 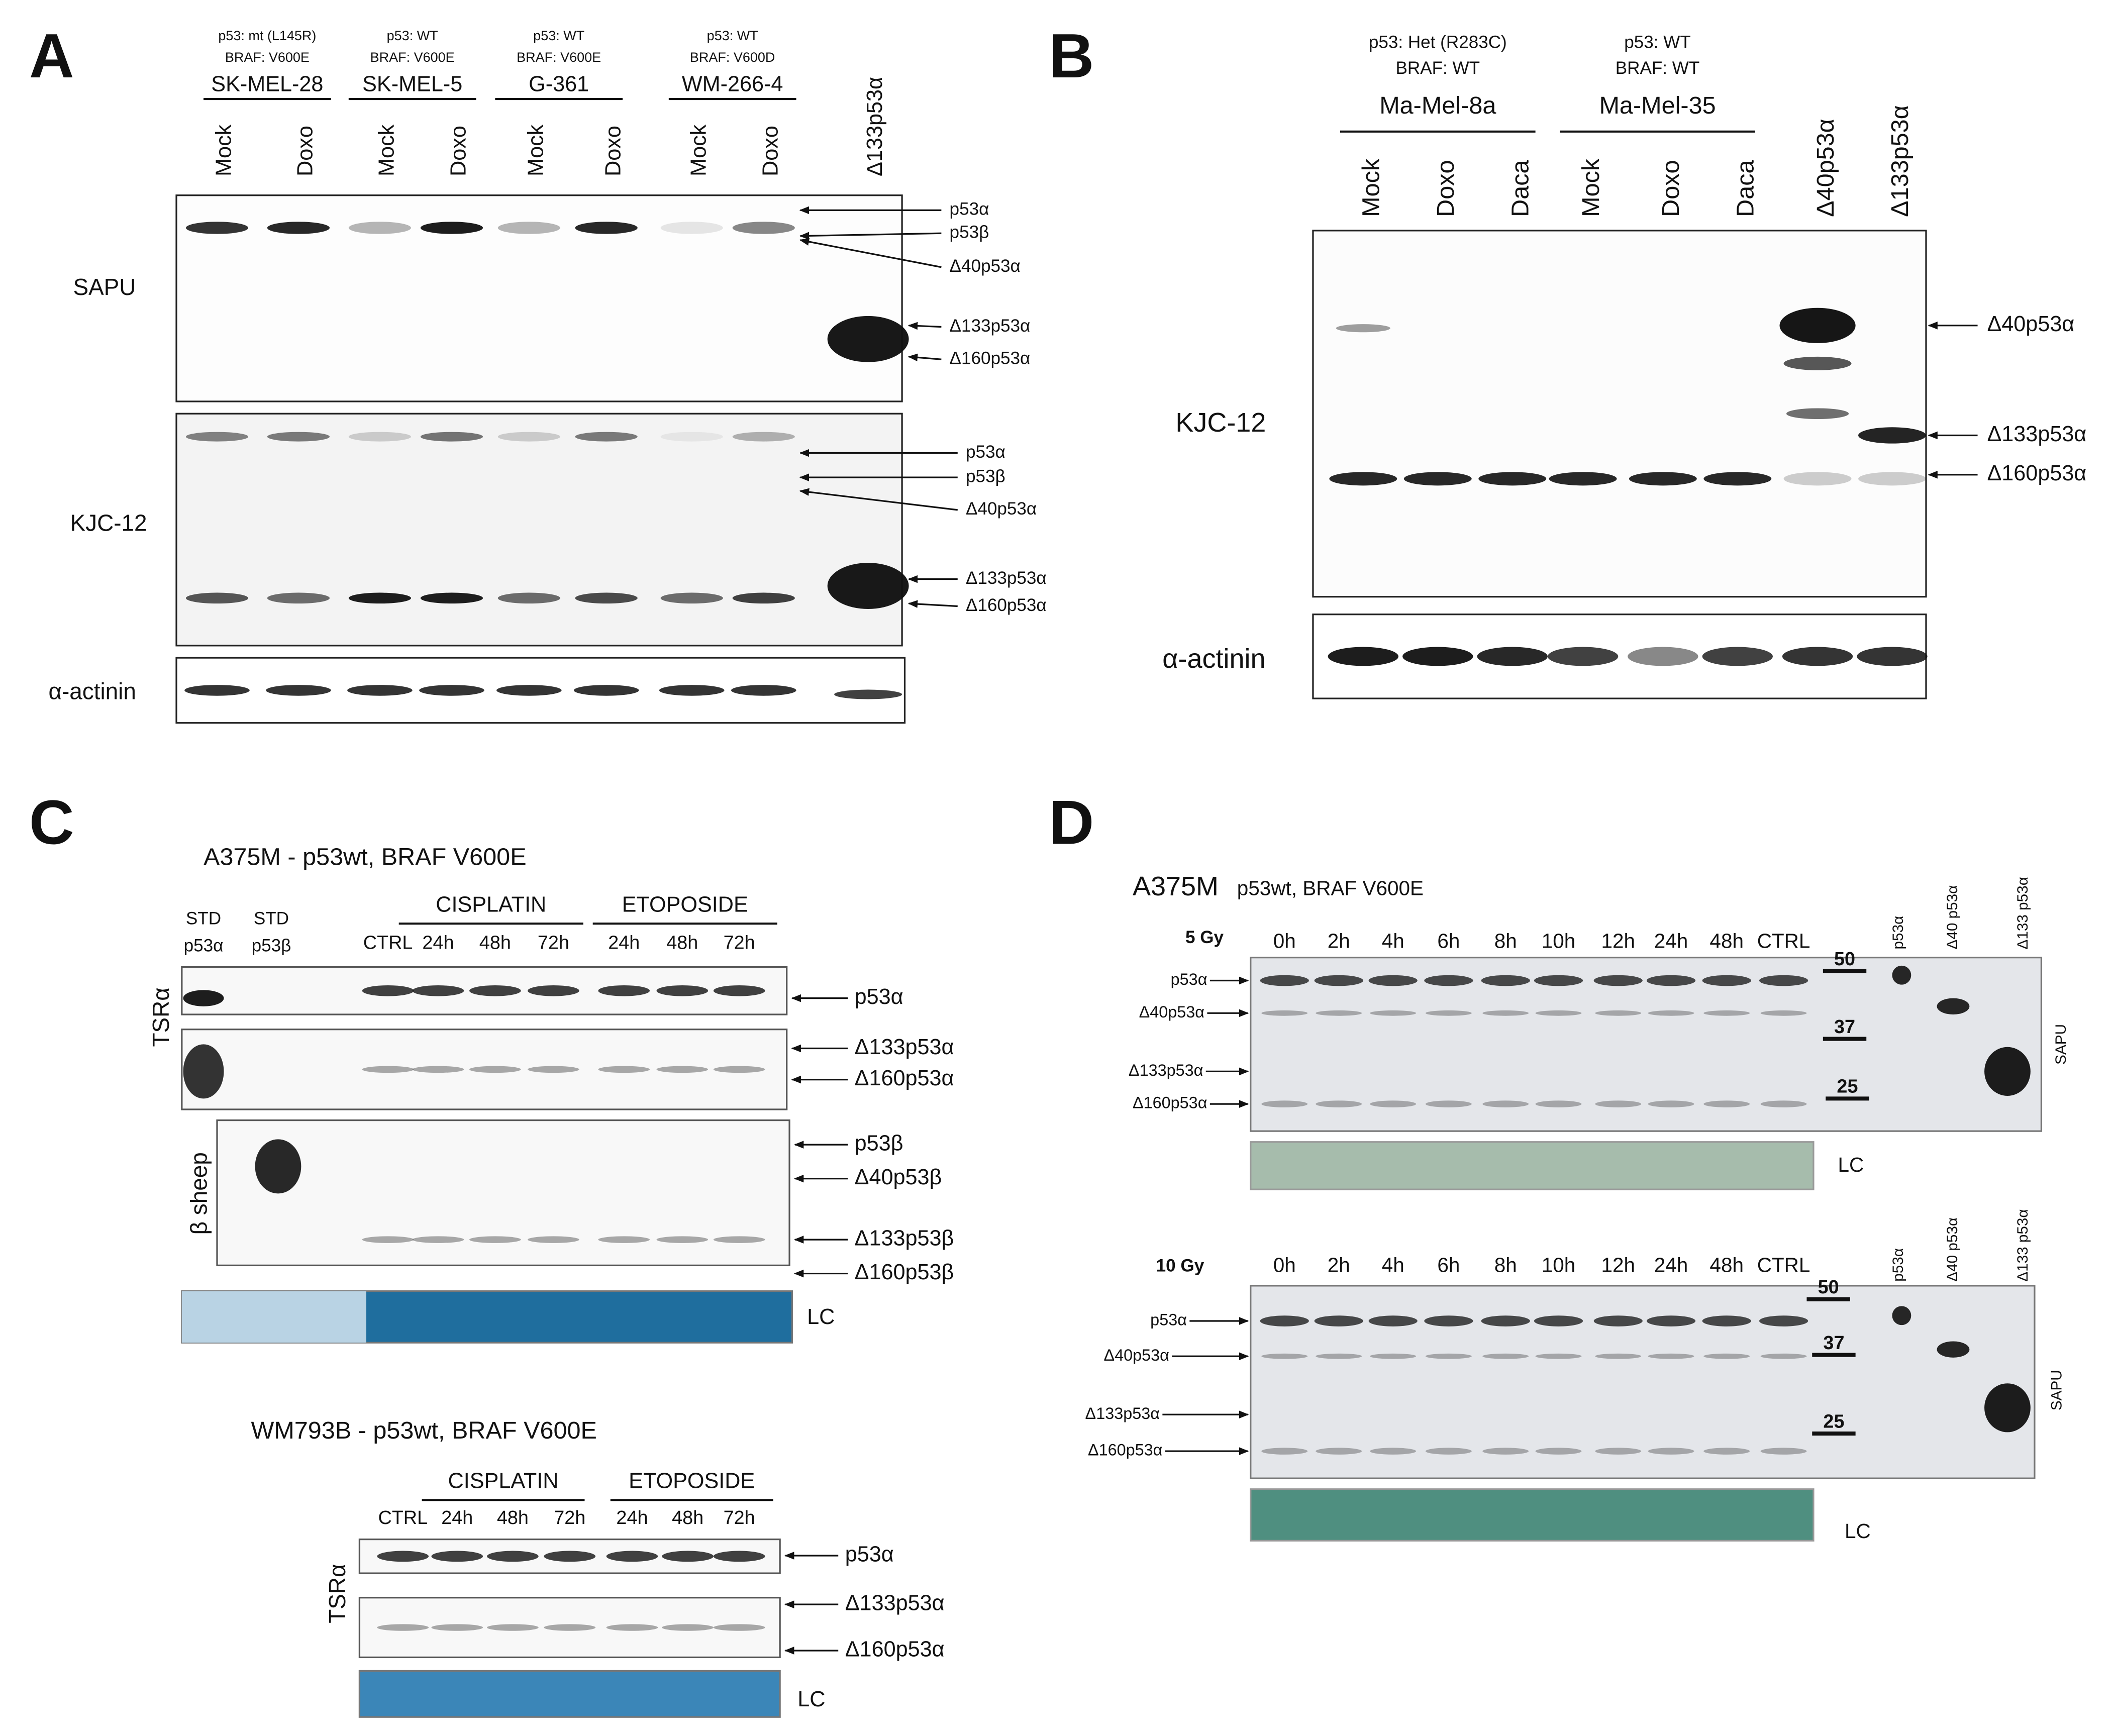 I want to click on cell-line: Ma-Mel-35, so click(x=1657, y=105).